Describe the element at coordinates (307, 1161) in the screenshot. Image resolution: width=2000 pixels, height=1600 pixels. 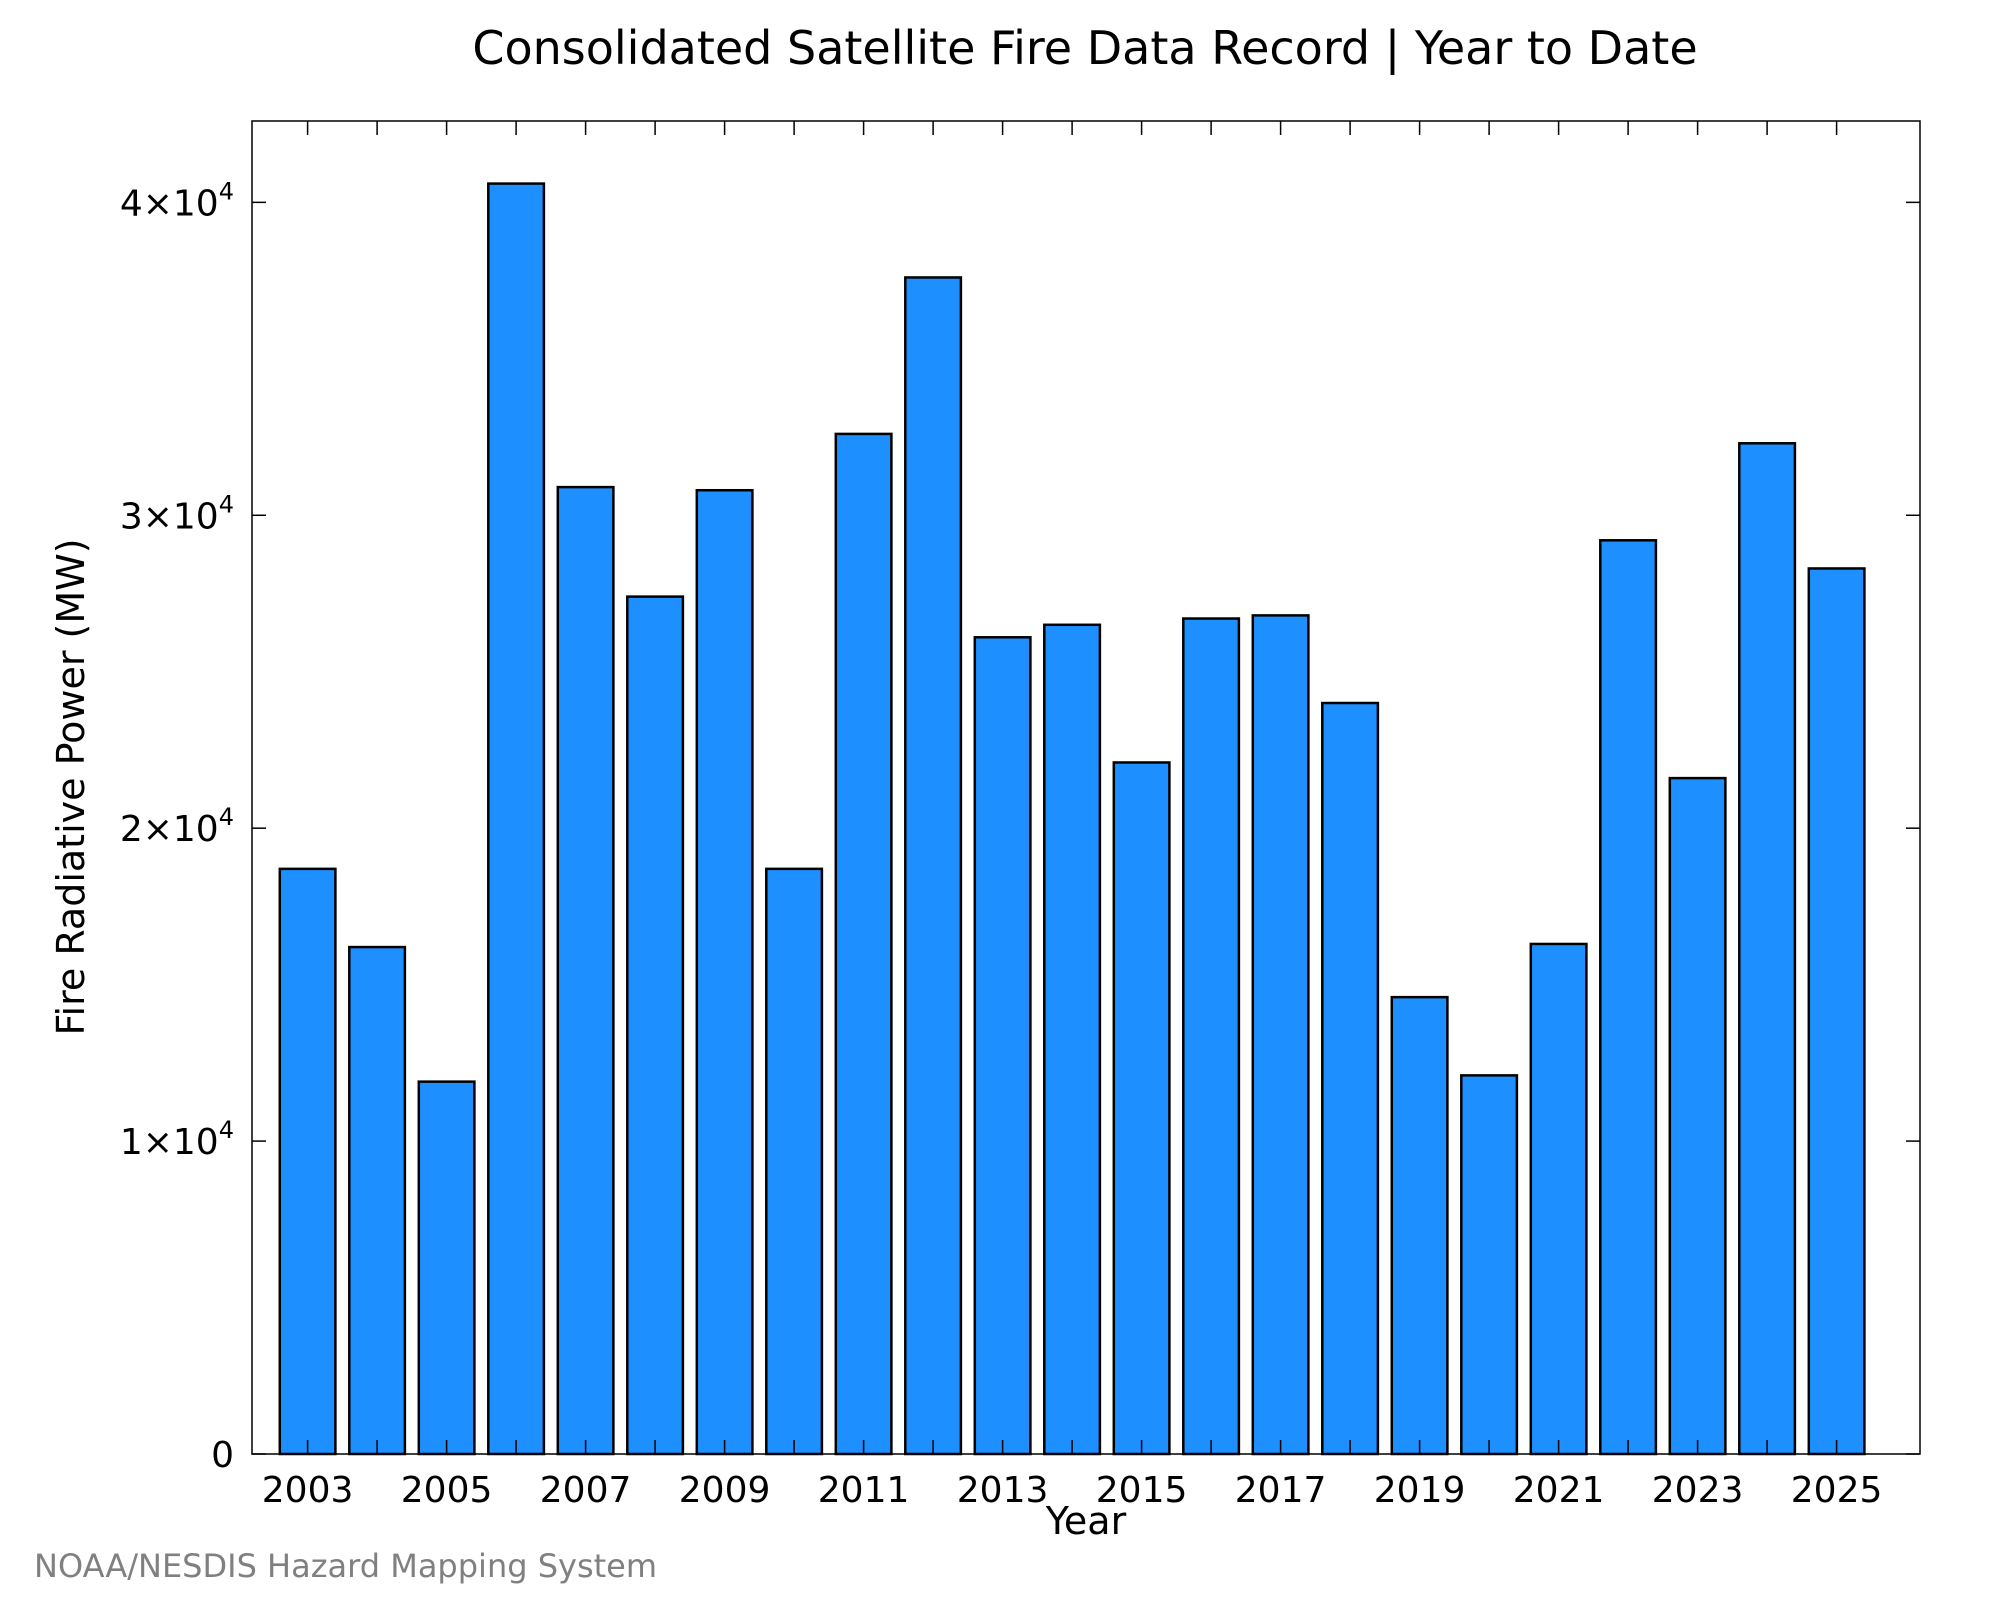
I see `bar-2003` at that location.